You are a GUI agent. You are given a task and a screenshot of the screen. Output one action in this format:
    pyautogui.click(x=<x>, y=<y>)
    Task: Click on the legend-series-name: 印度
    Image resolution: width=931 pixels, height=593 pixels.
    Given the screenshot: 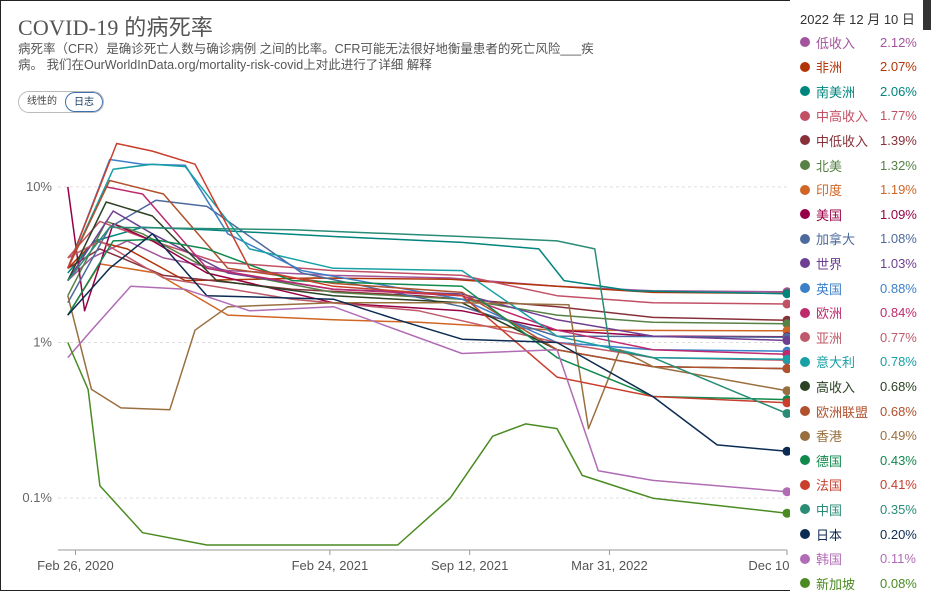 What is the action you would take?
    pyautogui.click(x=829, y=191)
    